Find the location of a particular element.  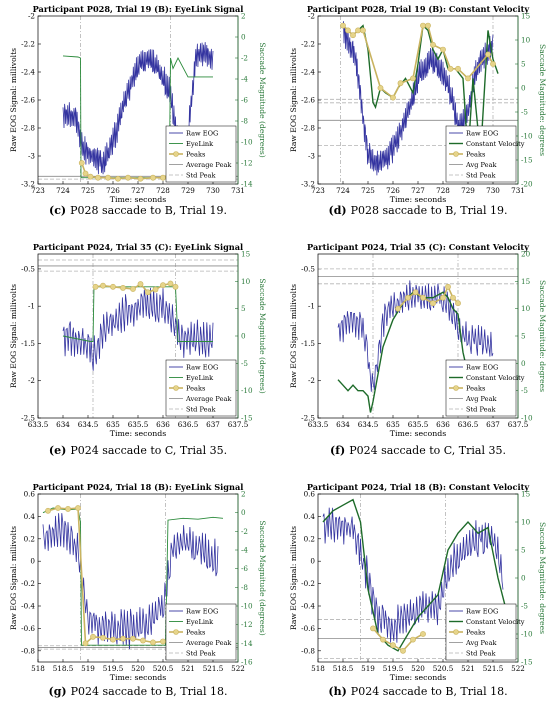

x-tick-label: 730 is located at coordinates (493, 190).